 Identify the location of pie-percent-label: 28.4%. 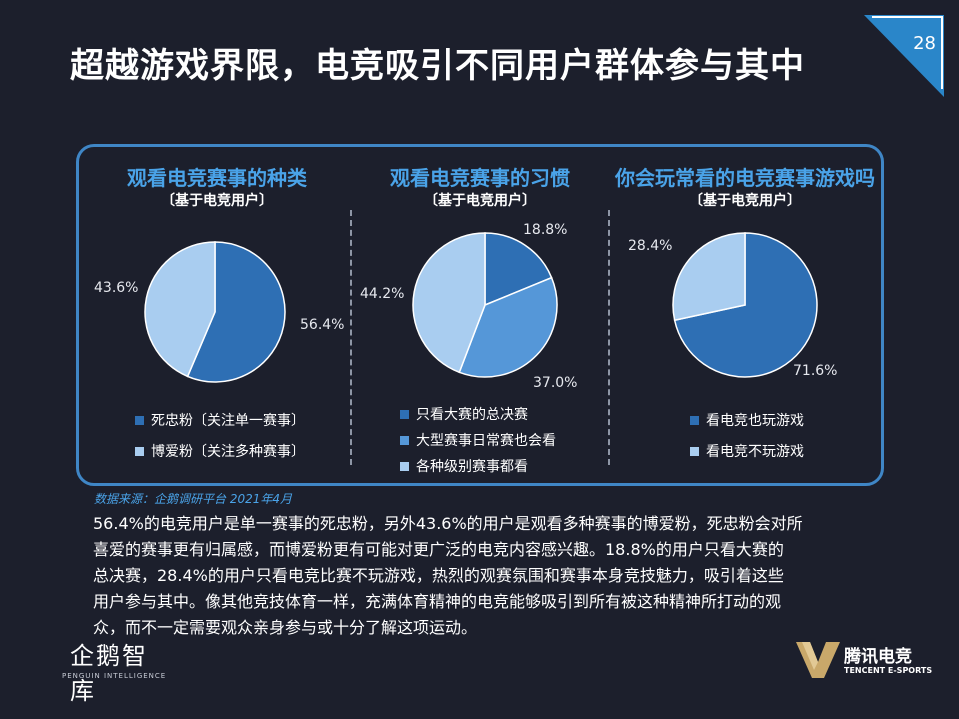
(650, 246).